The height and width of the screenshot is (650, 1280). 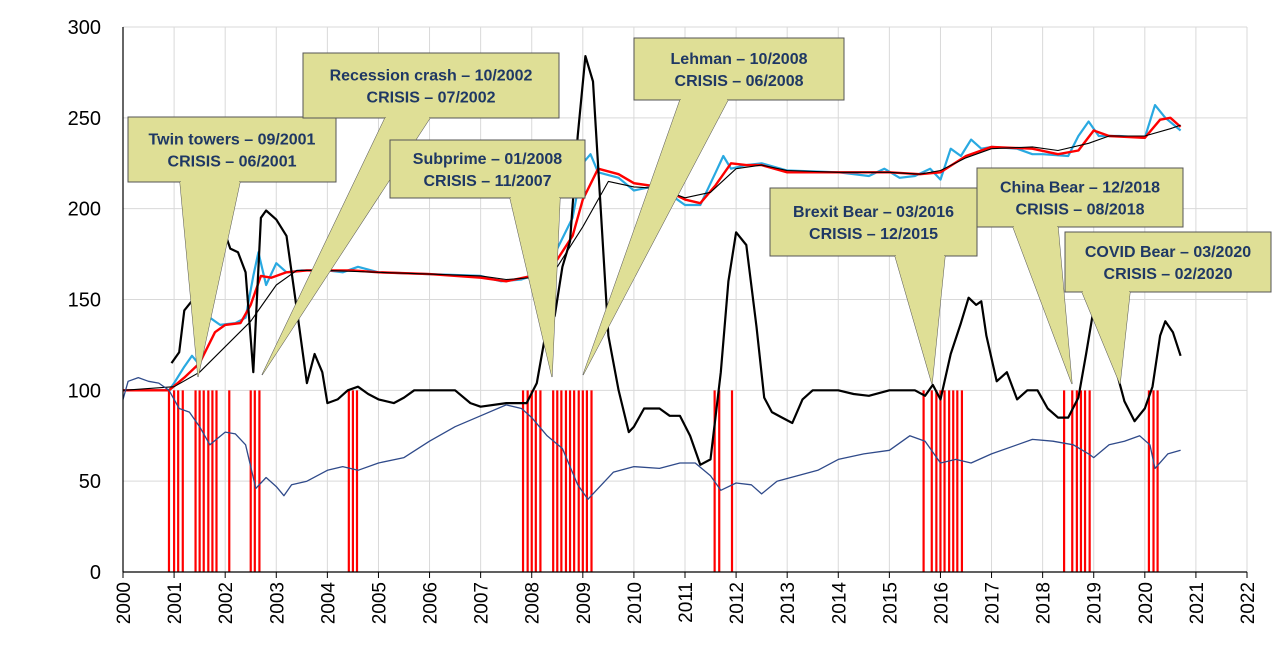 I want to click on callout: Lehman – 10/2008 CRISIS – 06/2008, so click(x=713, y=206).